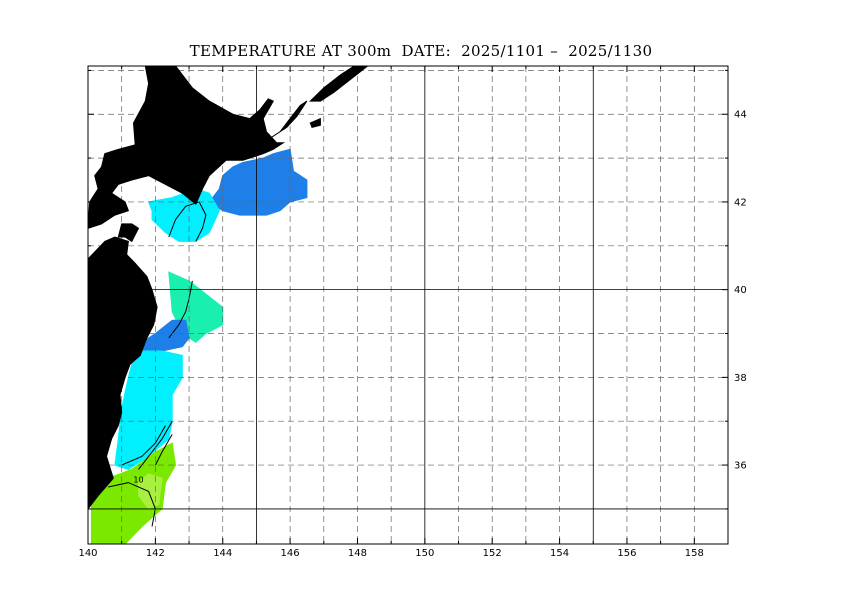 This screenshot has height=595, width=842. I want to click on y-tick-label: 44, so click(740, 115).